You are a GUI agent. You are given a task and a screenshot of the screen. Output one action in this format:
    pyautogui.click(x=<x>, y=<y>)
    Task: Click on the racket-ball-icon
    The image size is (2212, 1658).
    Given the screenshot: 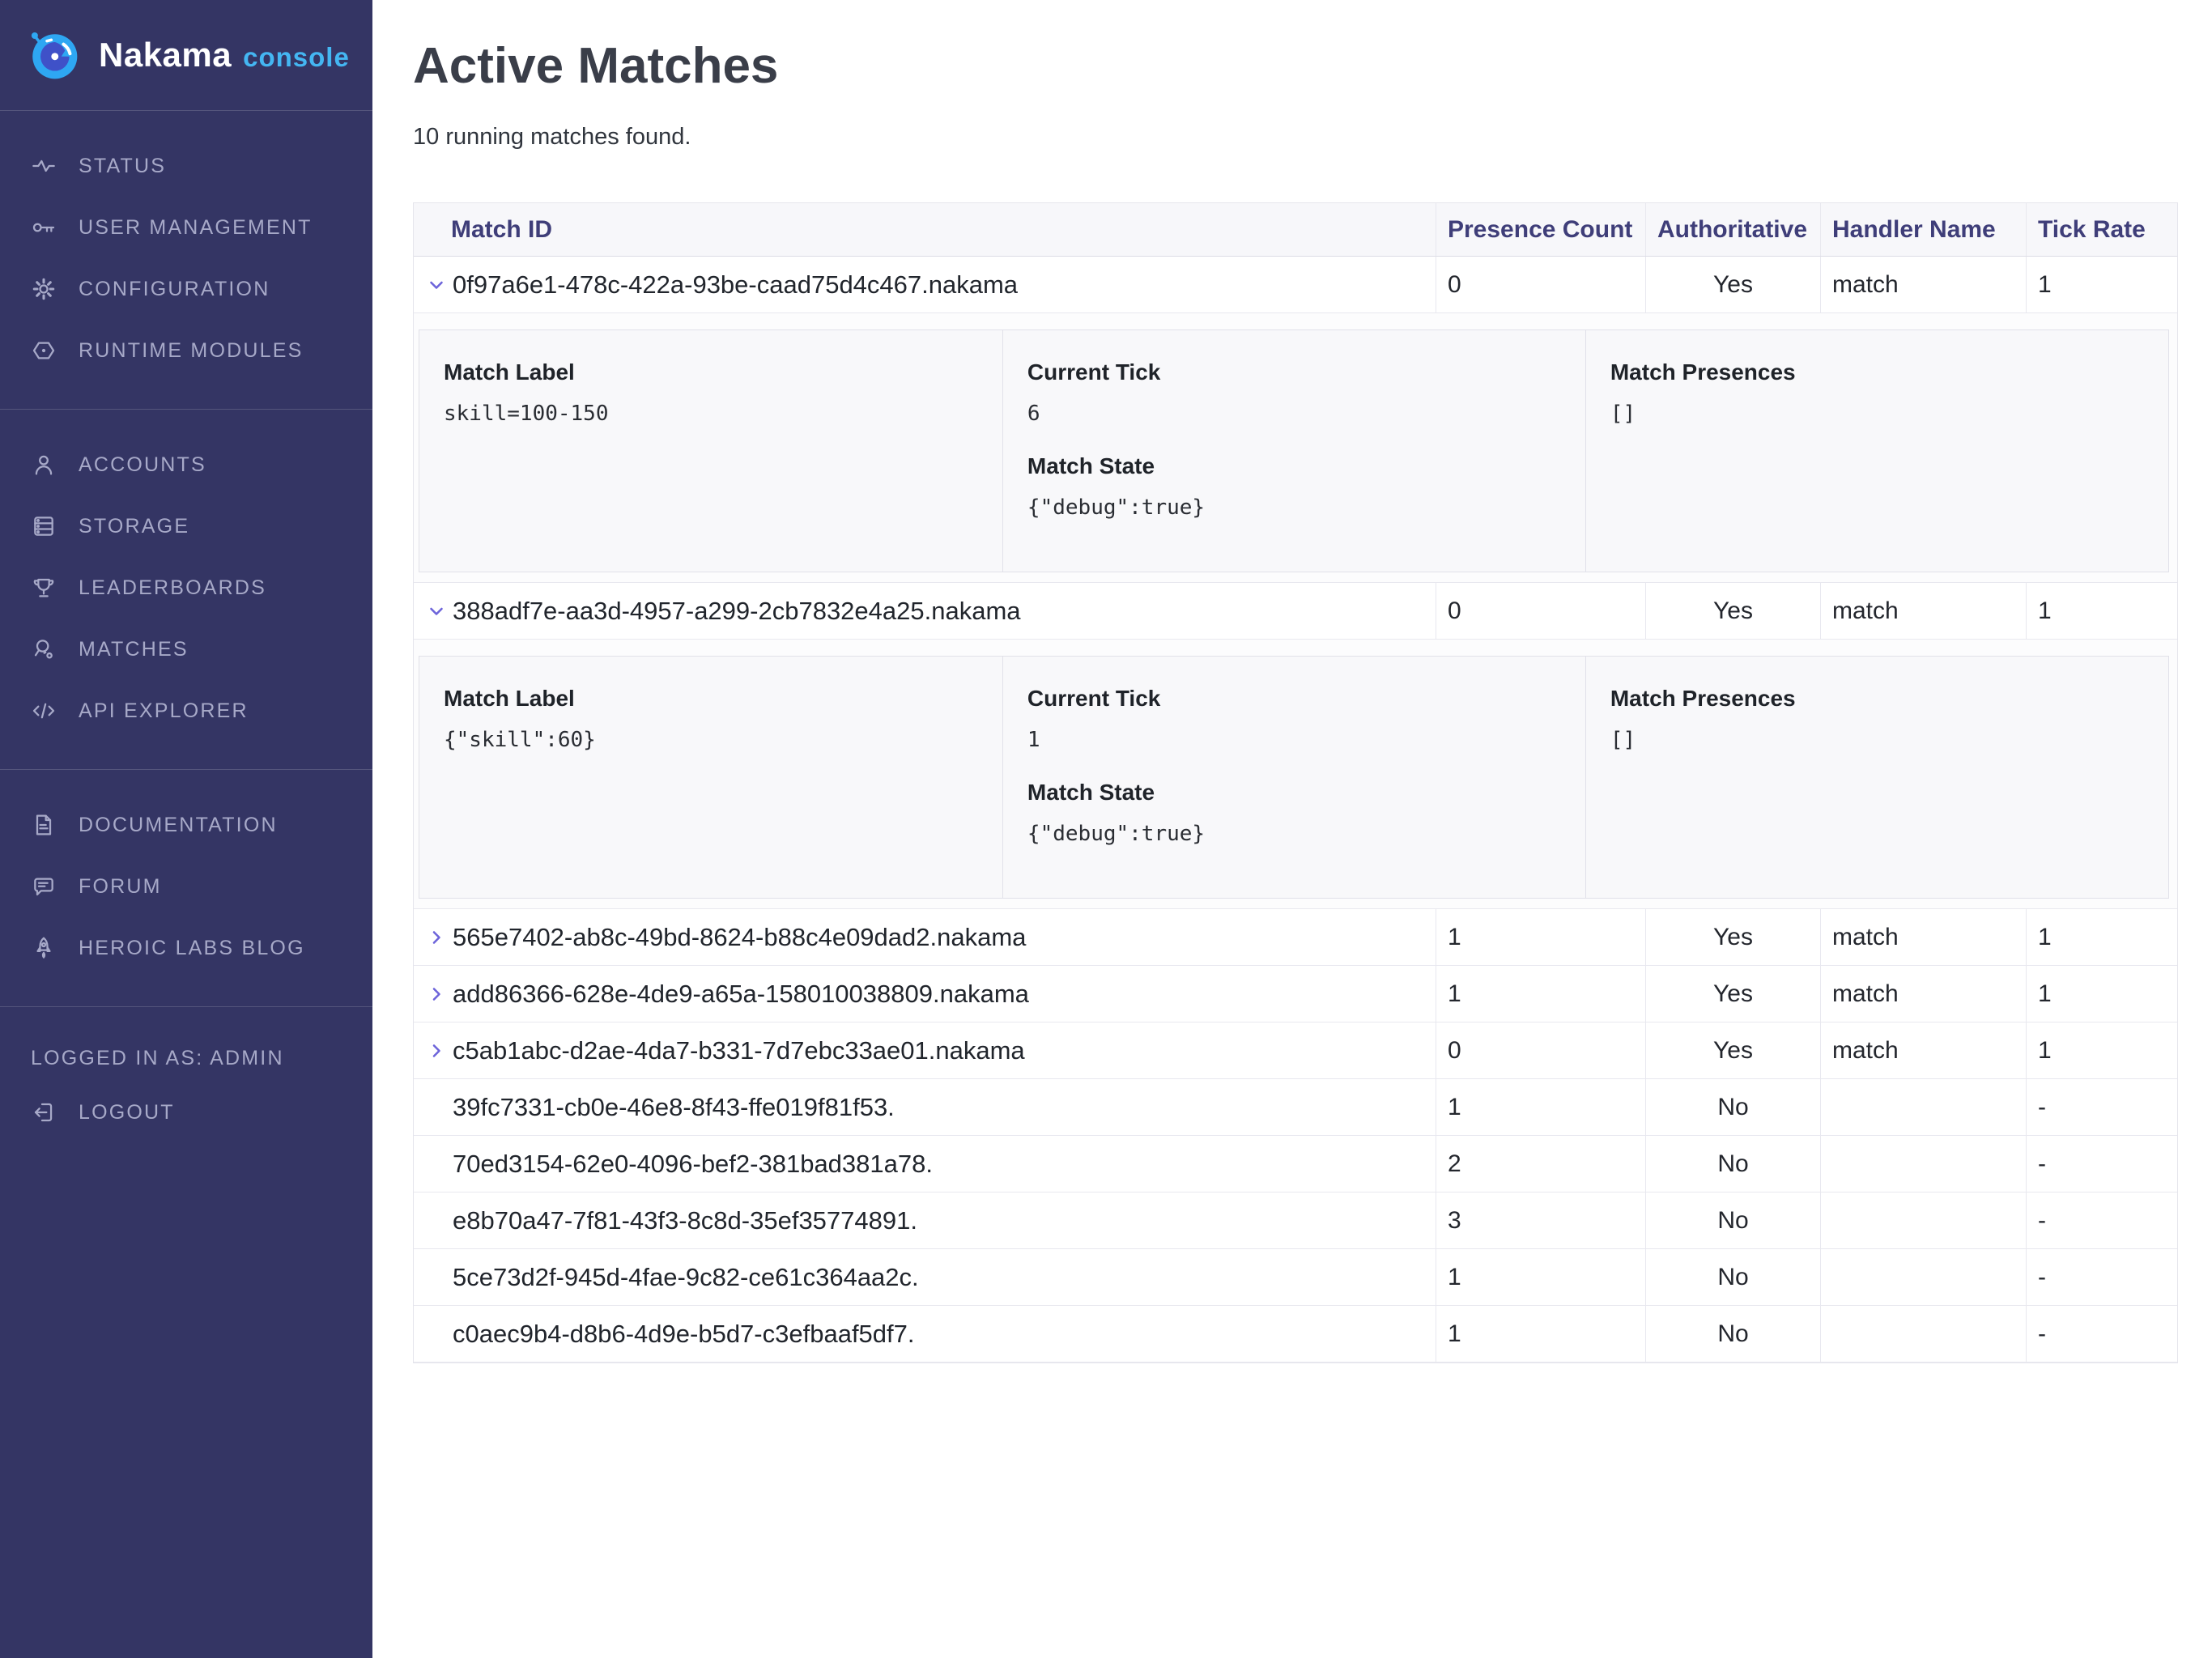 What is the action you would take?
    pyautogui.click(x=44, y=649)
    